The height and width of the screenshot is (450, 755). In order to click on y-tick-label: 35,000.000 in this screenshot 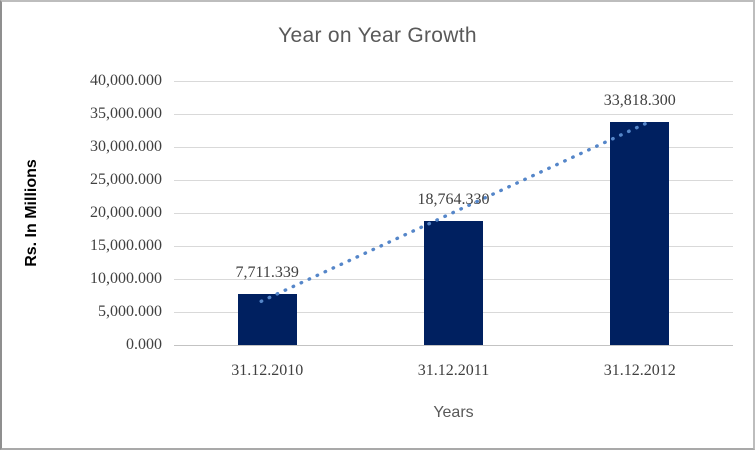, I will do `click(126, 113)`.